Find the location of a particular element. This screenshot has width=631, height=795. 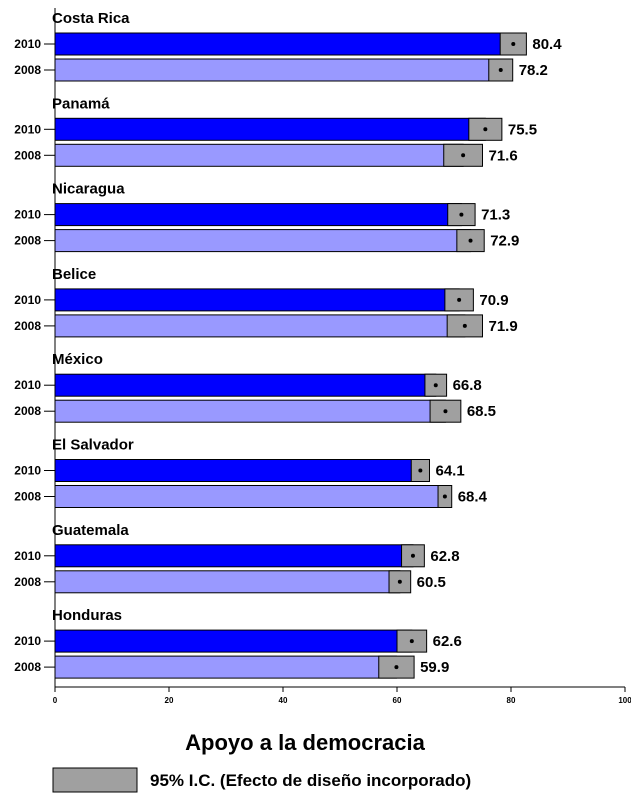

value-label: 75.5 is located at coordinates (522, 129).